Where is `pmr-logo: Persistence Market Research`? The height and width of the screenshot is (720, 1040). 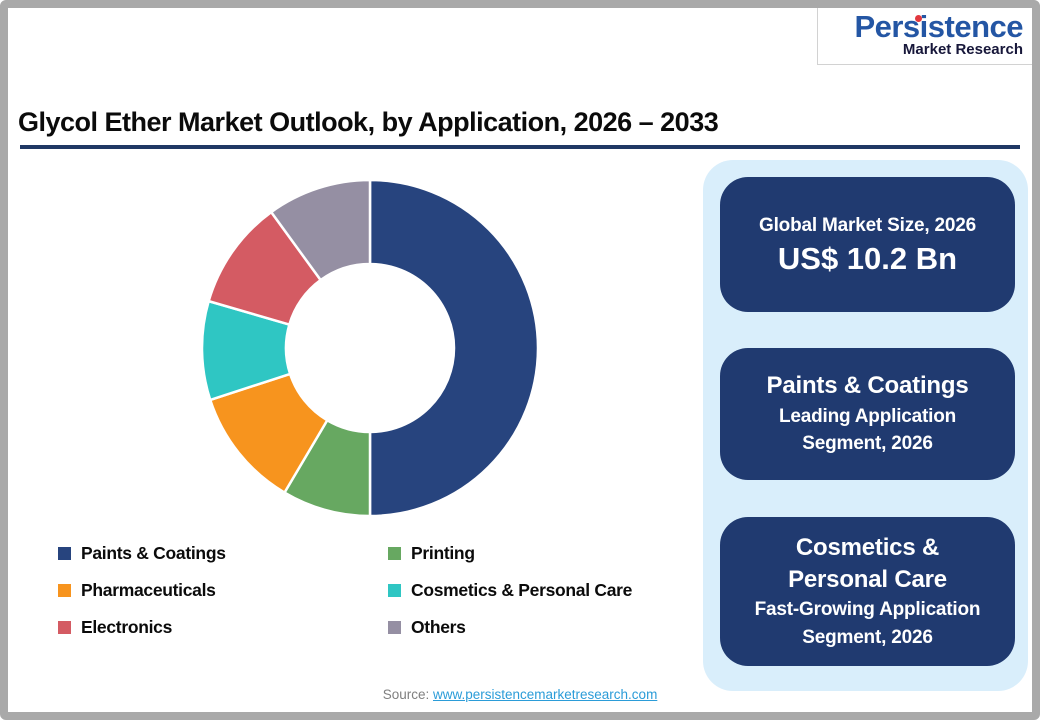
pmr-logo: Persistence Market Research is located at coordinates (924, 36).